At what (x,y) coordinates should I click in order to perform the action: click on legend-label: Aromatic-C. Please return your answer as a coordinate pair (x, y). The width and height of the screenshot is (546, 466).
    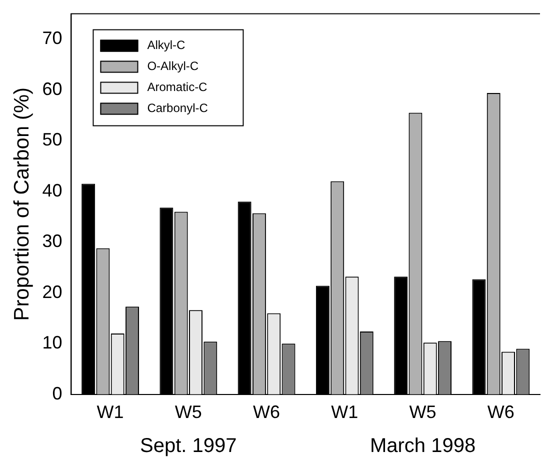
    Looking at the image, I should click on (177, 87).